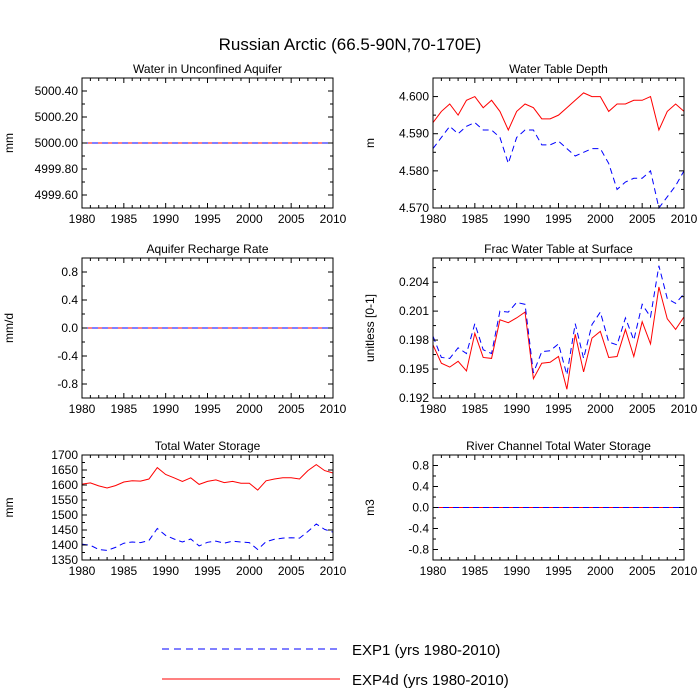 The image size is (700, 700). What do you see at coordinates (430, 680) in the screenshot?
I see `legend-label-exp4d: EXP4d (yrs 1980-2010)` at bounding box center [430, 680].